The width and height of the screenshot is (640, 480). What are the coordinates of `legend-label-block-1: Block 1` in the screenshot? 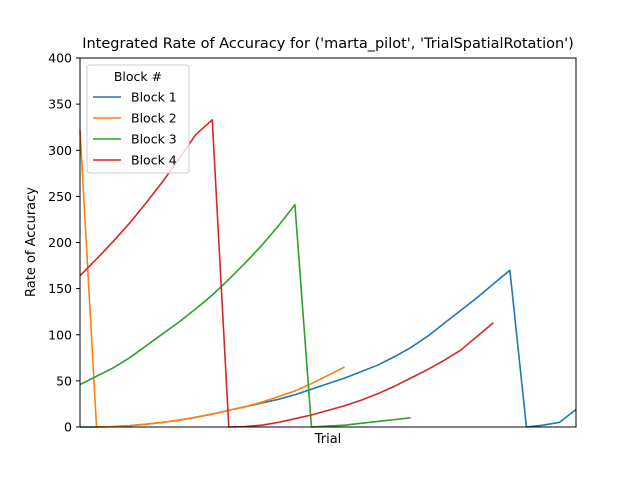 It's located at (154, 97).